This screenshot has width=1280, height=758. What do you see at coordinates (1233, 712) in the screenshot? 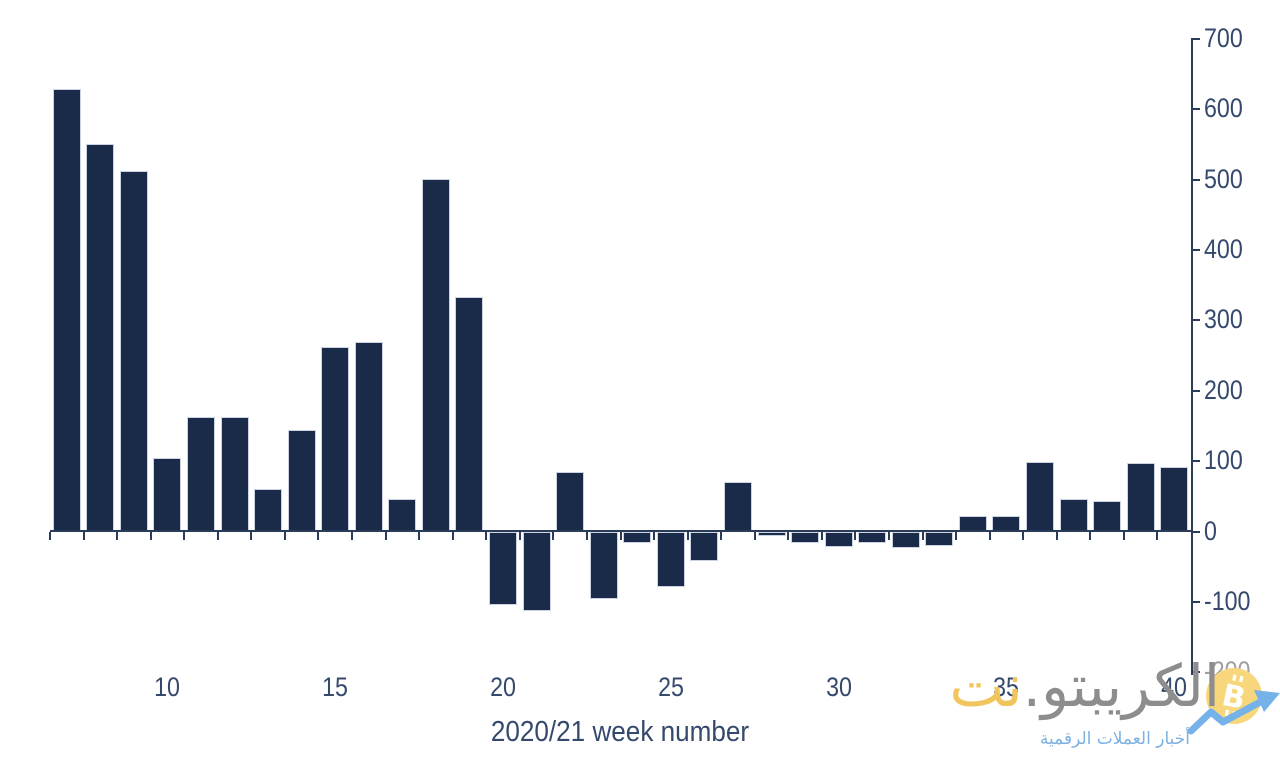
I see `growth-arrow-icon` at bounding box center [1233, 712].